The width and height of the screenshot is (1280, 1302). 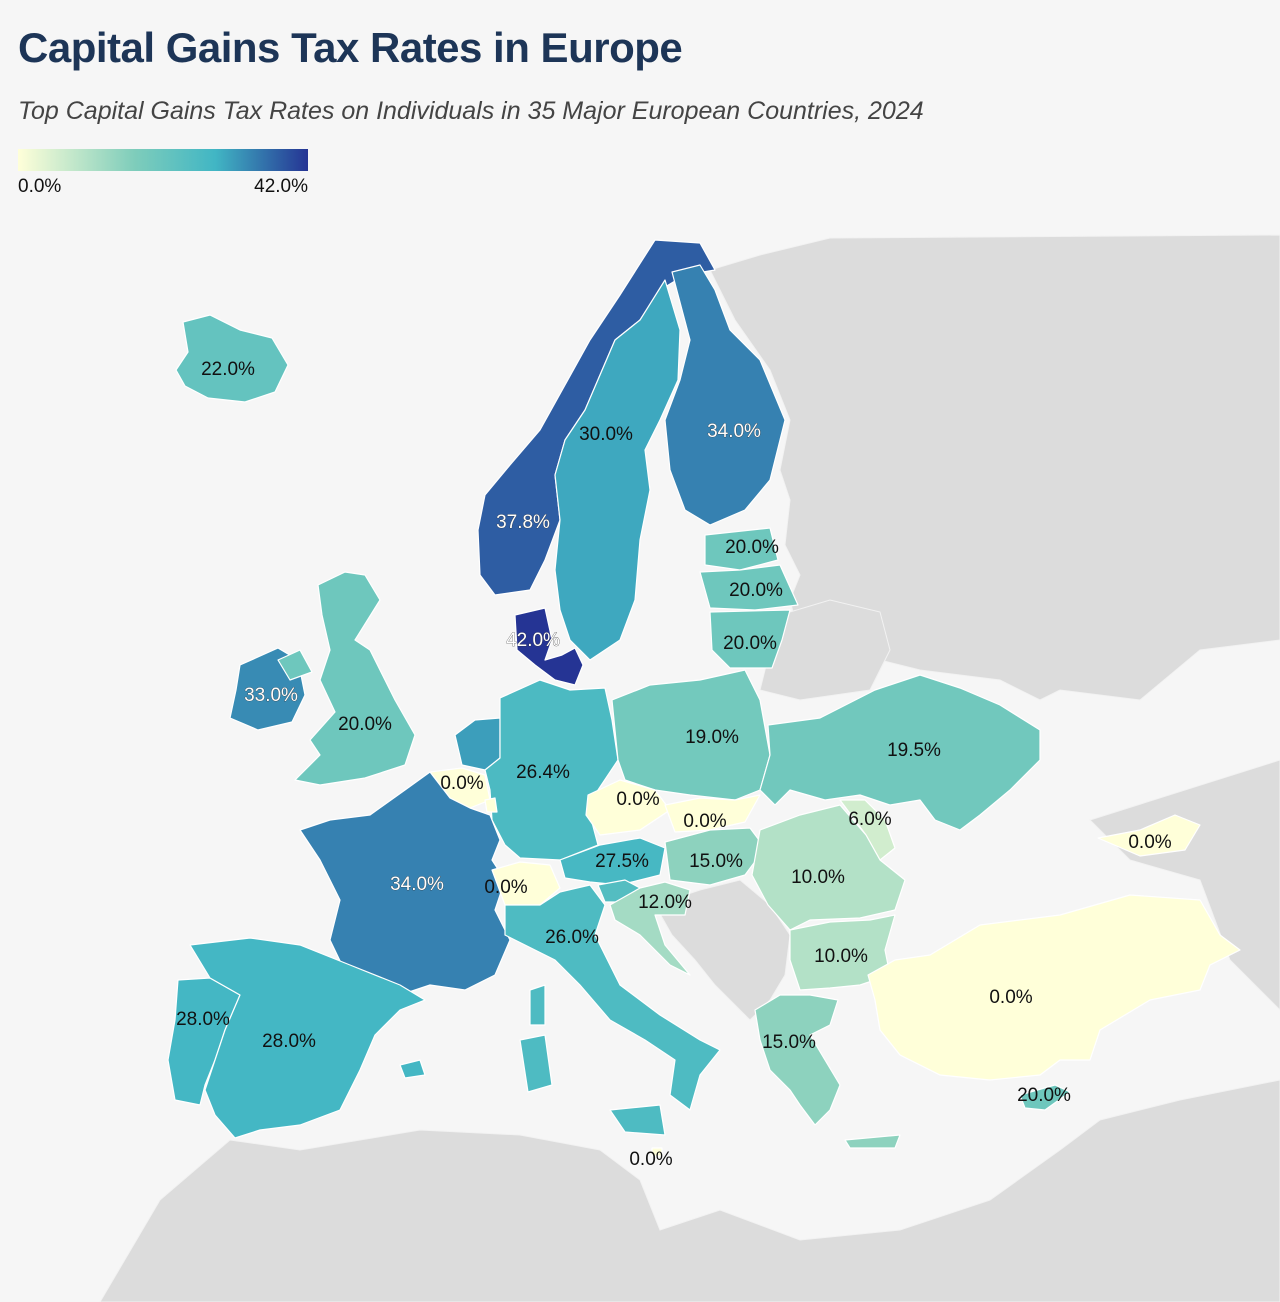 What do you see at coordinates (228, 369) in the screenshot?
I see `label-iceland: 22.0%` at bounding box center [228, 369].